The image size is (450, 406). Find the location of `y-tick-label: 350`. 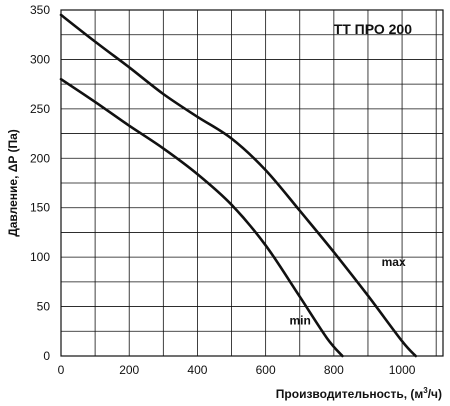

y-tick-label: 350 is located at coordinates (40, 10).